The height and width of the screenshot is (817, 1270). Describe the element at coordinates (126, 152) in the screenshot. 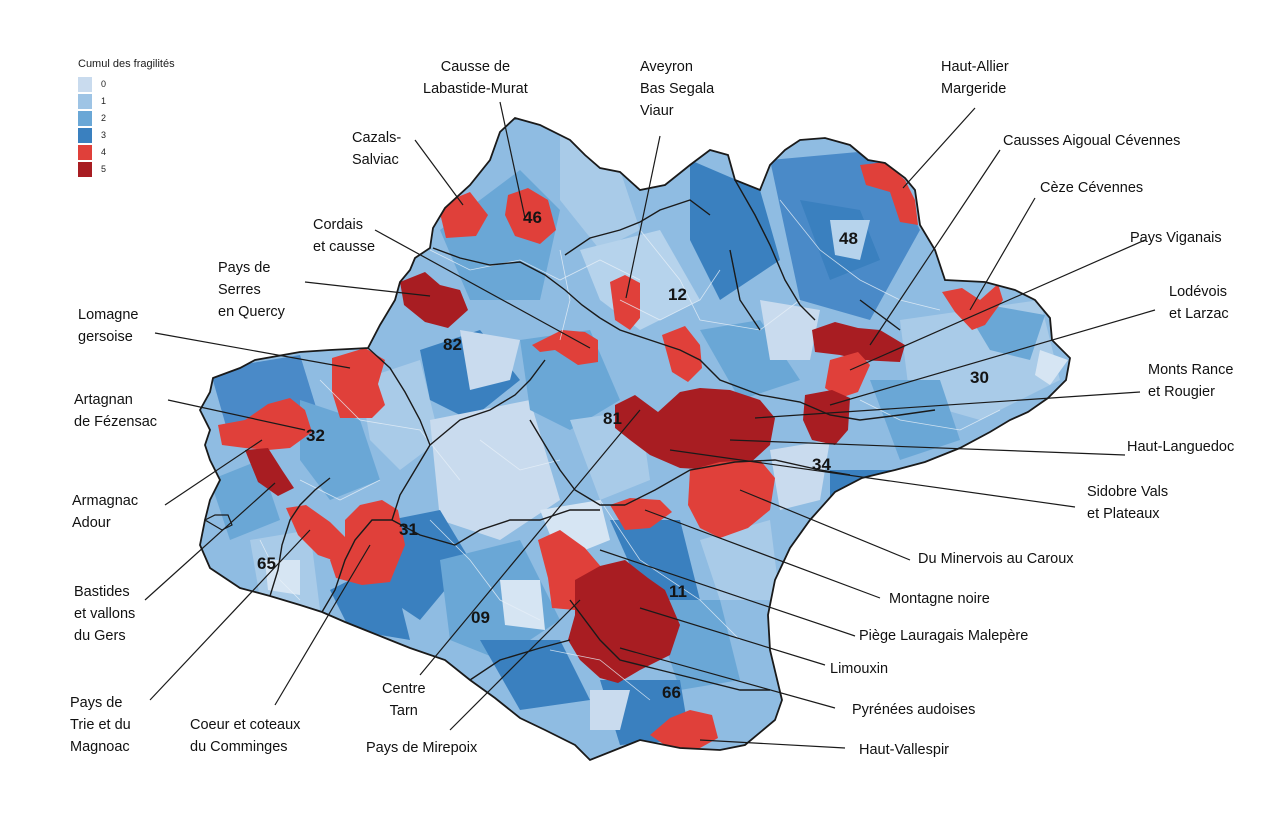

I see `legend-item: 4` at that location.